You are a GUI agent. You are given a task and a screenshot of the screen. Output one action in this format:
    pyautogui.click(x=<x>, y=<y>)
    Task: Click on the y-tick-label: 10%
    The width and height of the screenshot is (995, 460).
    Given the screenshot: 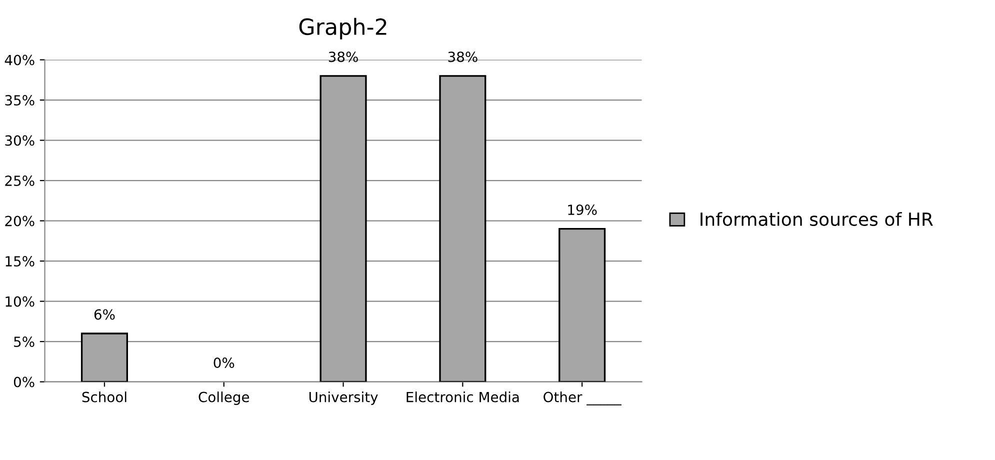 What is the action you would take?
    pyautogui.click(x=20, y=301)
    